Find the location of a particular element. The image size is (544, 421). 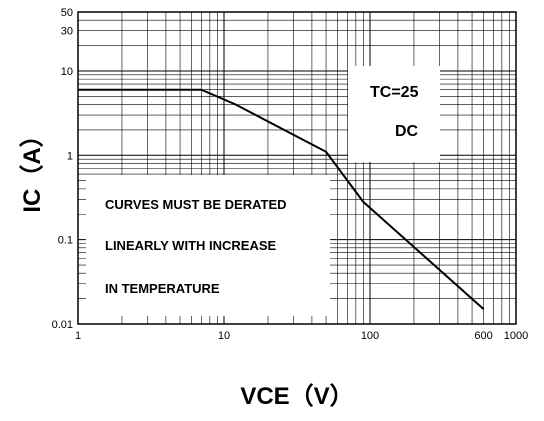

conditions-box is located at coordinates (394, 114).